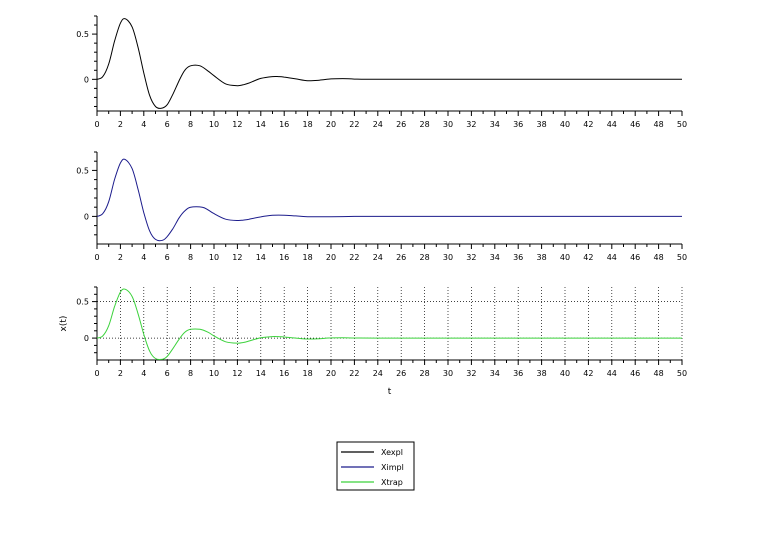 The width and height of the screenshot is (780, 536). Describe the element at coordinates (389, 63) in the screenshot. I see `series-line-xexpl` at that location.